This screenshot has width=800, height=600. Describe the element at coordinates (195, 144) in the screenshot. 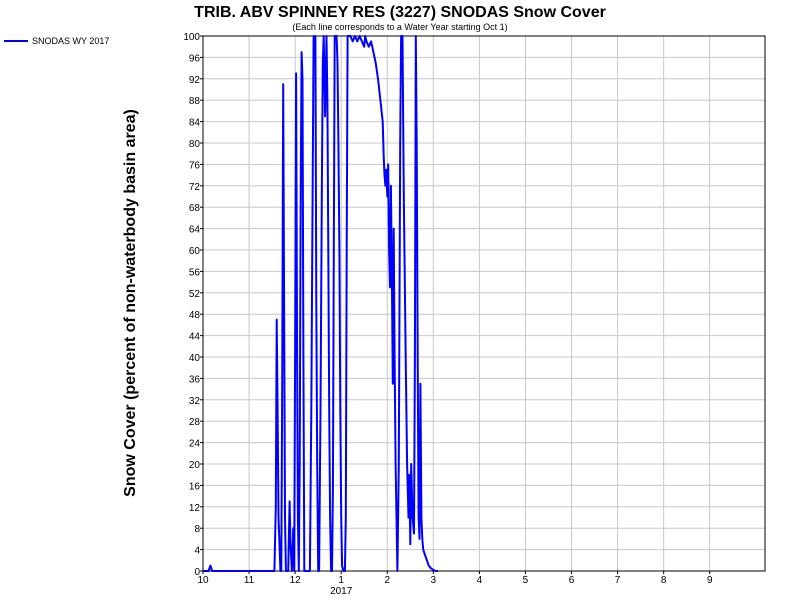

I see `y-tick-label: 80` at that location.